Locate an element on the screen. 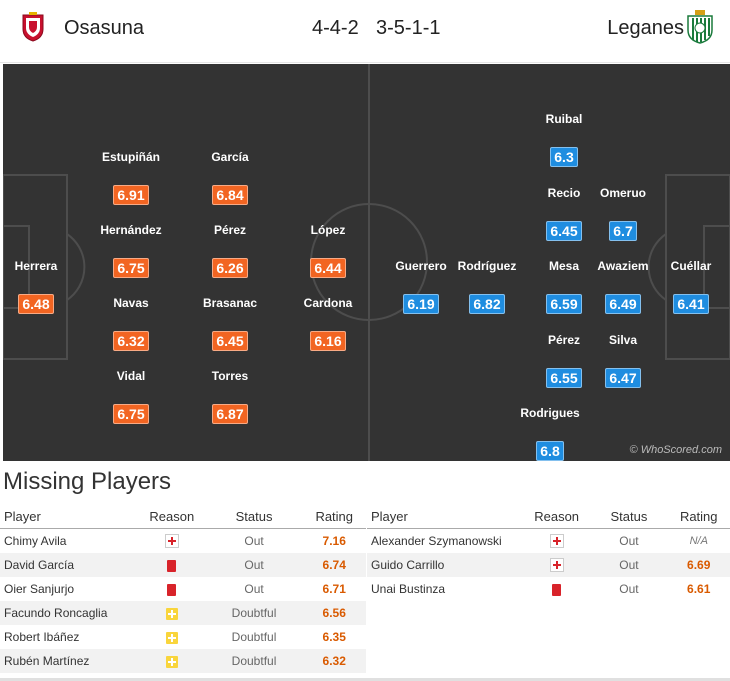  home-player-marker: Hernández 6.75 is located at coordinates (131, 250).